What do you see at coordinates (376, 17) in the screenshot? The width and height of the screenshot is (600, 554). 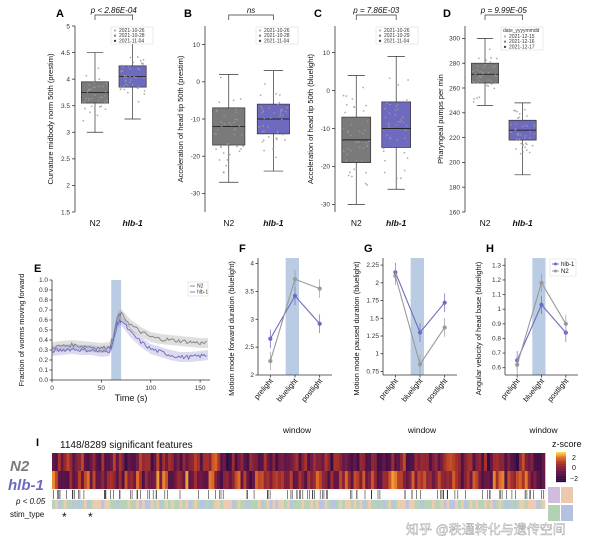 I see `significance-bracket` at bounding box center [376, 17].